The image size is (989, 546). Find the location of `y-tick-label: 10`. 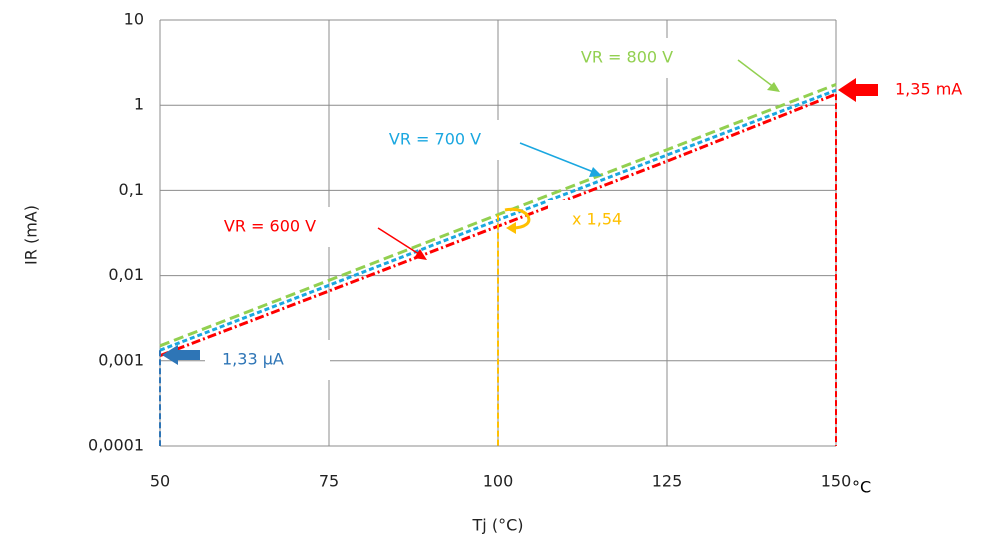

y-tick-label: 10 is located at coordinates (134, 19).